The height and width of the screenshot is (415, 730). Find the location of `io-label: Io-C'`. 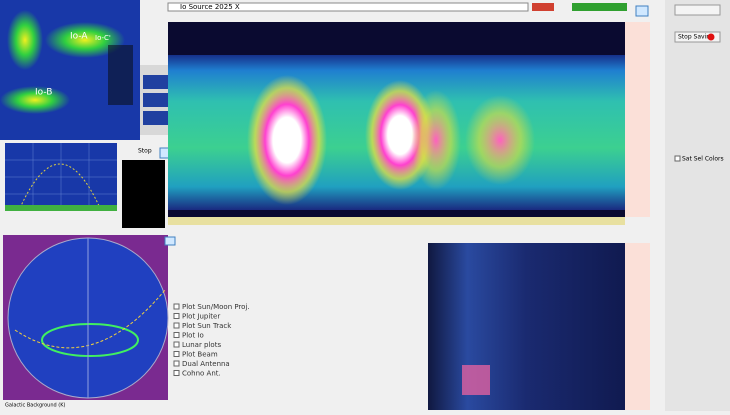

io-label: Io-C' is located at coordinates (103, 38).